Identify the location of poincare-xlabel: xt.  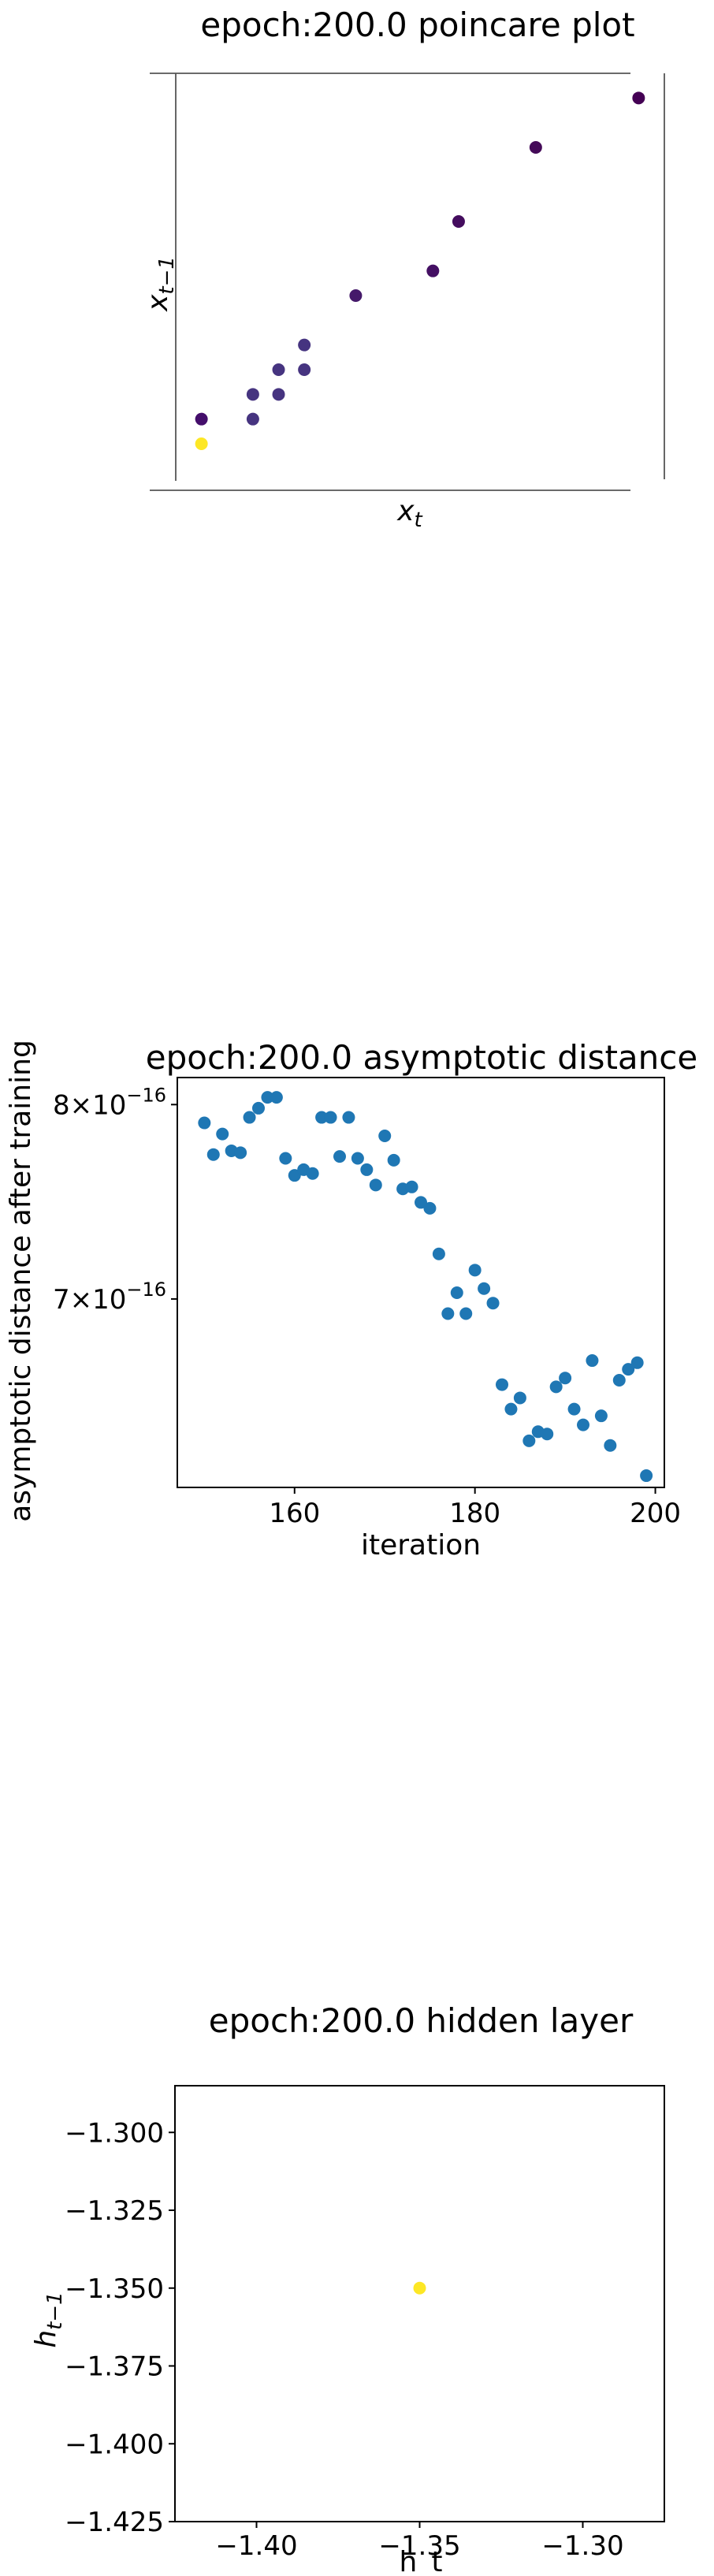
(409, 513).